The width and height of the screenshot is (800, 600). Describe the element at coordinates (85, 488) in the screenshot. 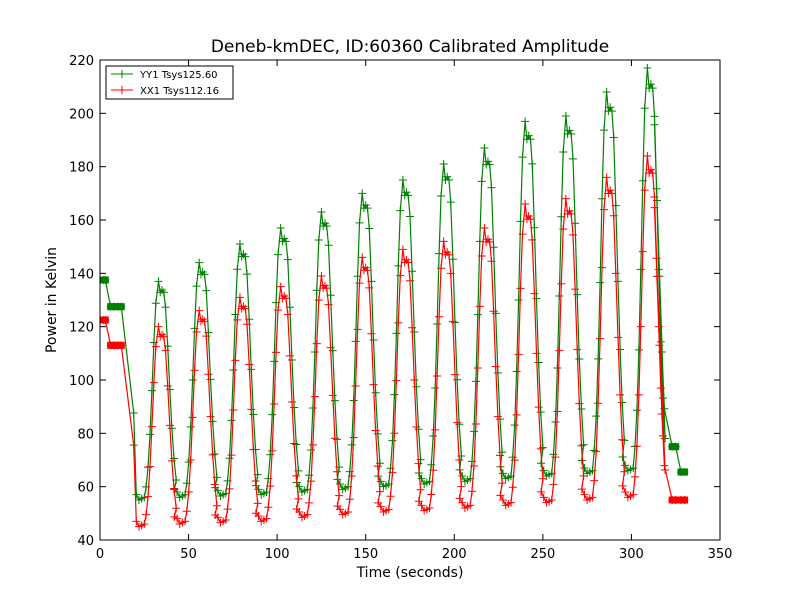

I see `y-tick-label: 60` at that location.